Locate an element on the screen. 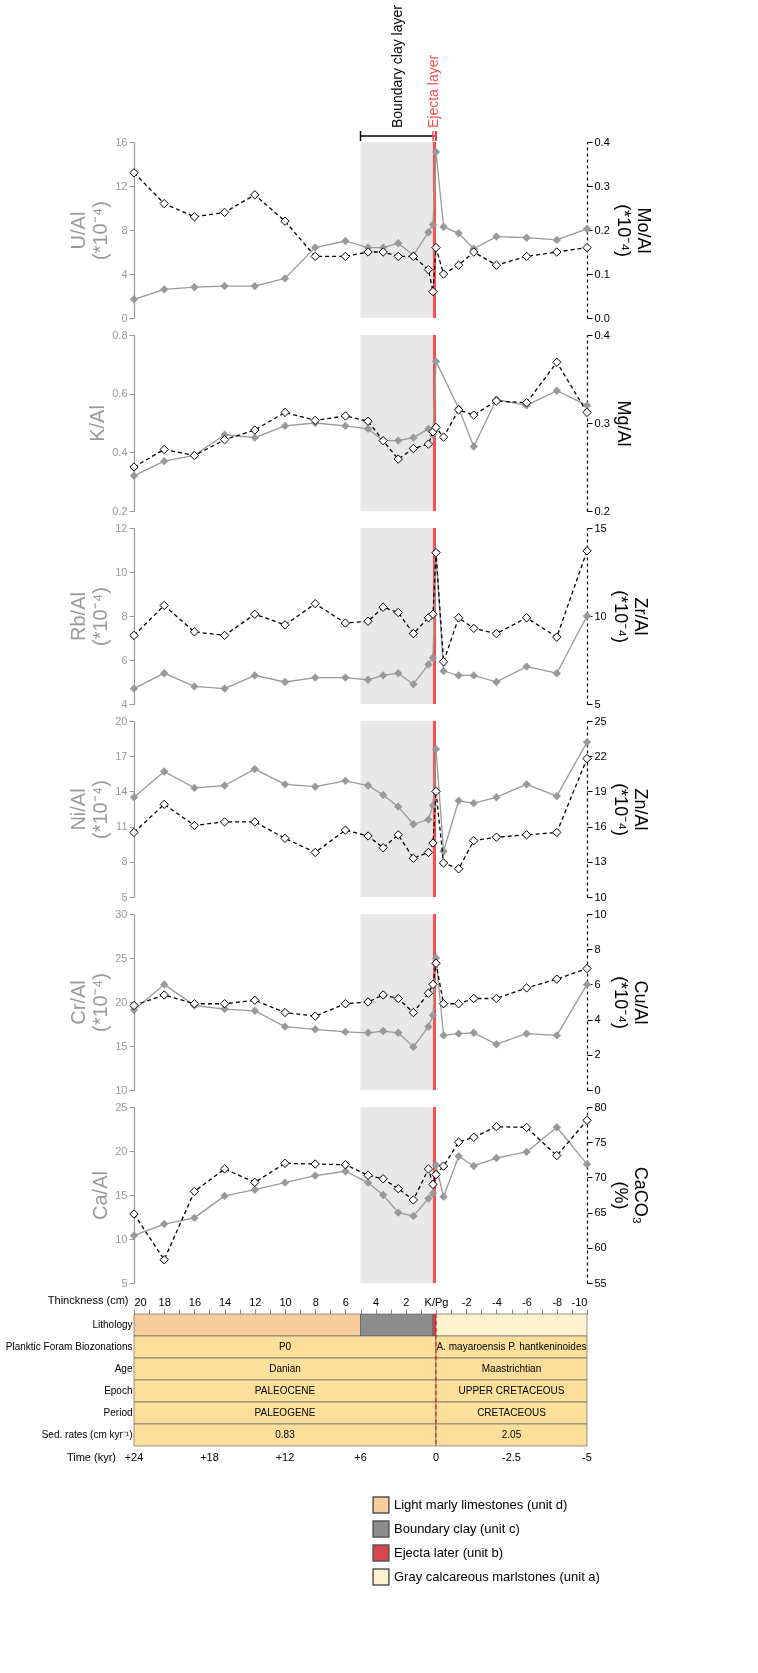  y-tick-label: 14 is located at coordinates (121, 790).